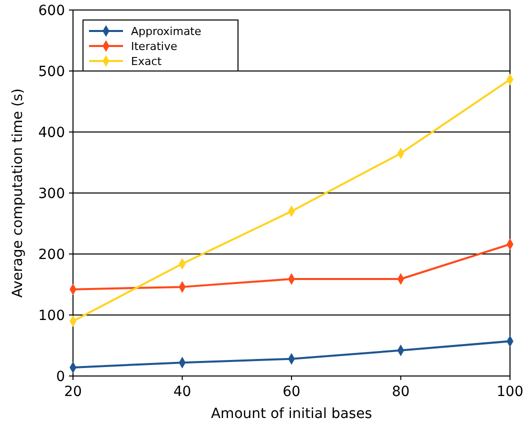 Image resolution: width=525 pixels, height=430 pixels. I want to click on y-tick-label: 100, so click(51, 316).